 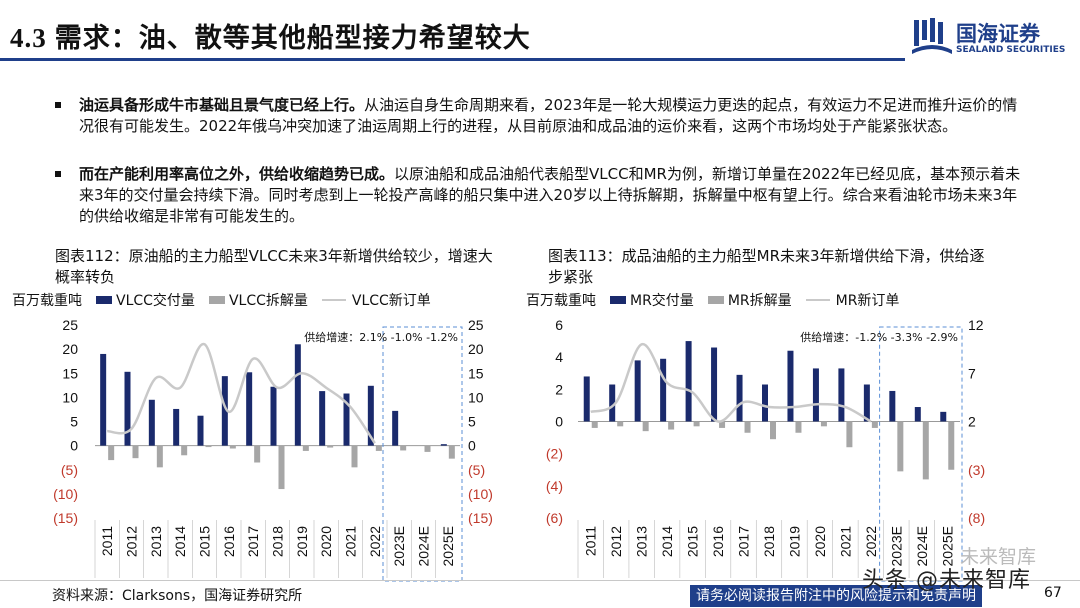 What do you see at coordinates (921, 454) in the screenshot?
I see `chart2-forecast-box` at bounding box center [921, 454].